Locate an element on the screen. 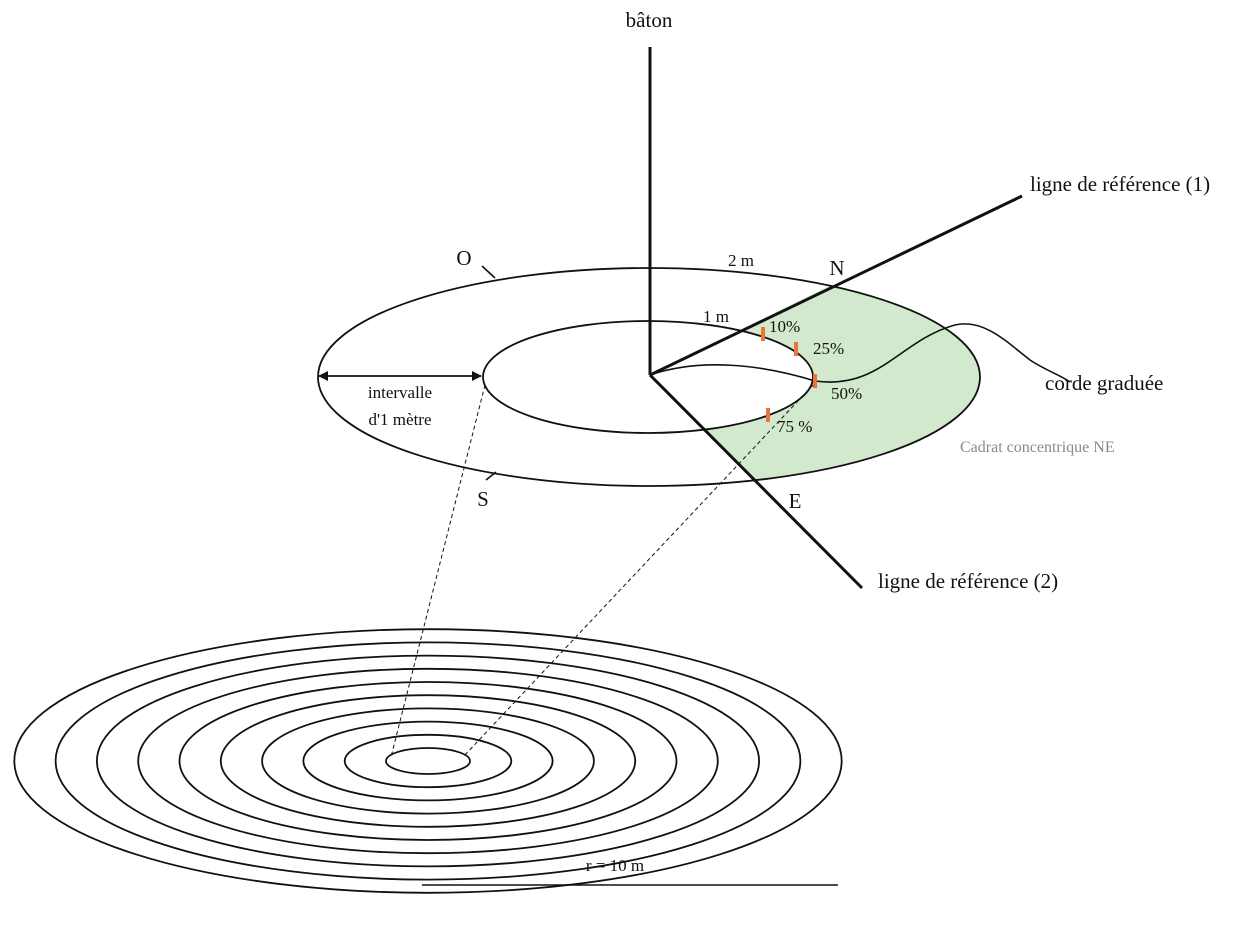 This screenshot has width=1260, height=943. scale-bar-label: r = 10 m is located at coordinates (615, 865).